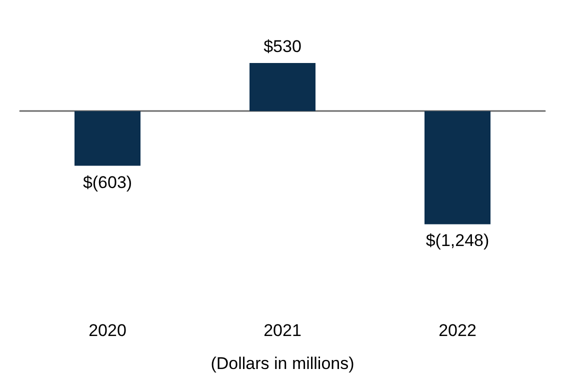 The height and width of the screenshot is (386, 564). Describe the element at coordinates (458, 240) in the screenshot. I see `data-label: $(1,248)` at that location.